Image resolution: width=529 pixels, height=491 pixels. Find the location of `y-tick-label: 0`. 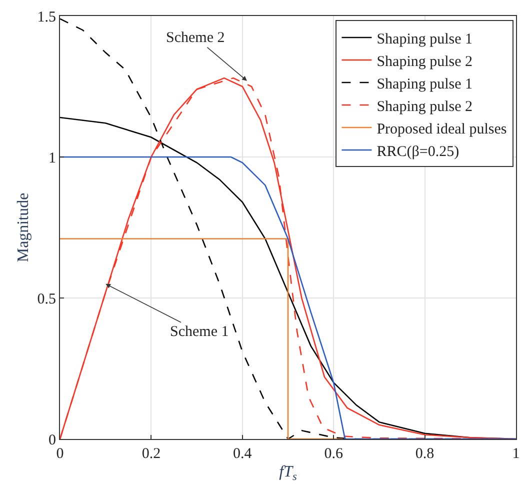

y-tick-label: 0 is located at coordinates (52, 440).